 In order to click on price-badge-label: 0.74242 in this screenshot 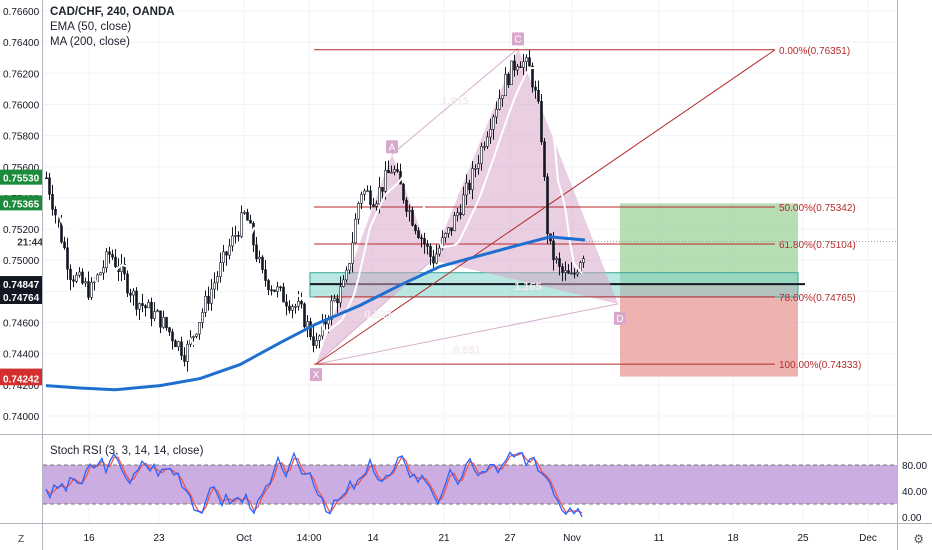, I will do `click(21, 379)`.